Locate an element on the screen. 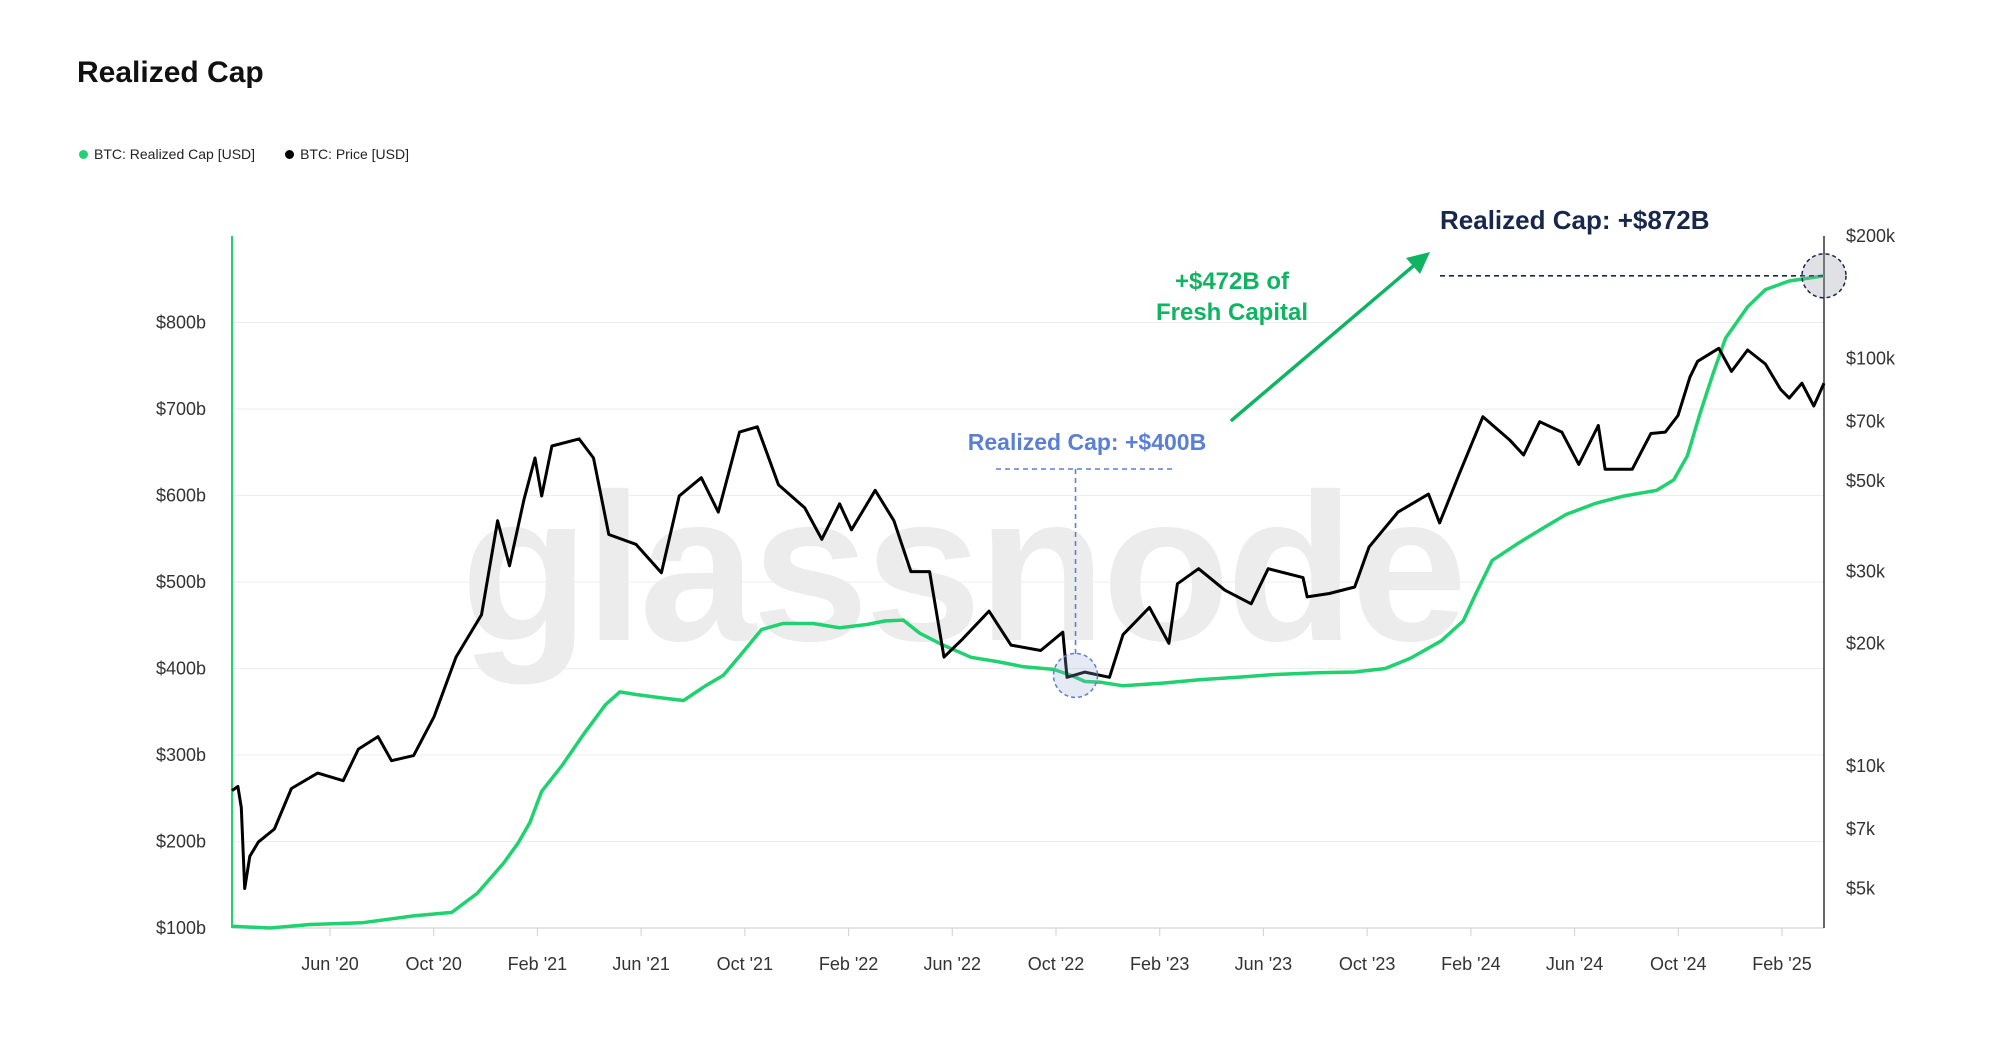 This screenshot has height=1058, width=2000. x-tick-label: Oct '20 is located at coordinates (433, 964).